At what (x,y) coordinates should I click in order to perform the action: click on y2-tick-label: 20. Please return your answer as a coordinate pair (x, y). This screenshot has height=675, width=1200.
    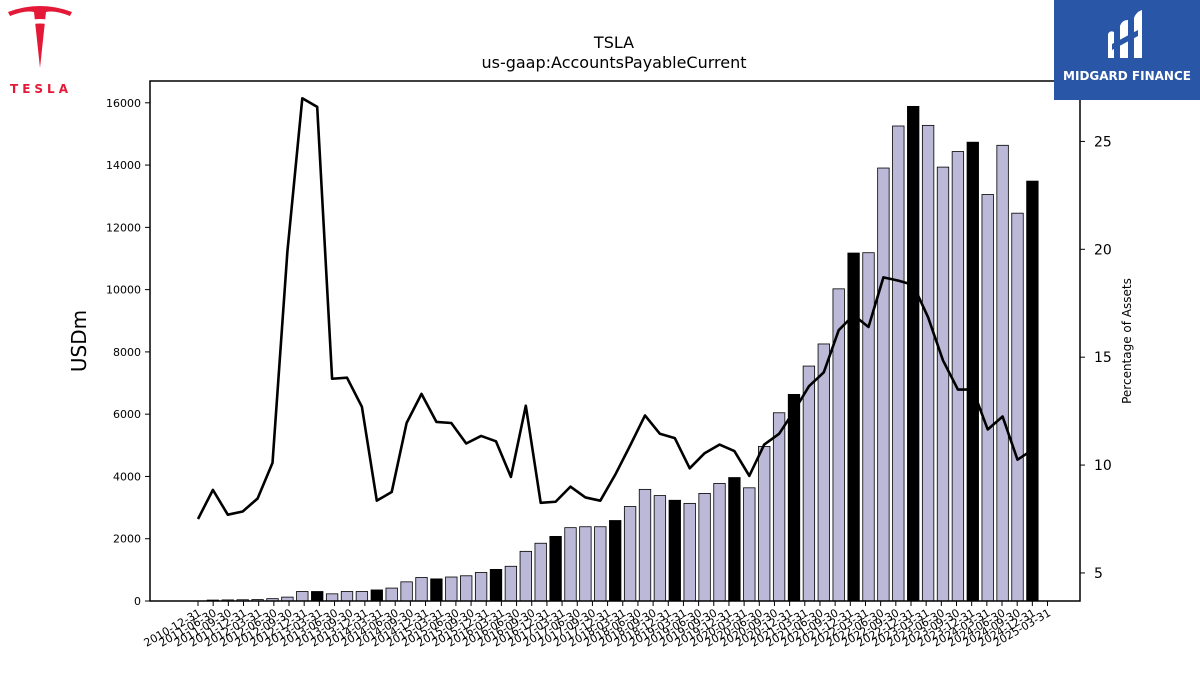
    Looking at the image, I should click on (1103, 250).